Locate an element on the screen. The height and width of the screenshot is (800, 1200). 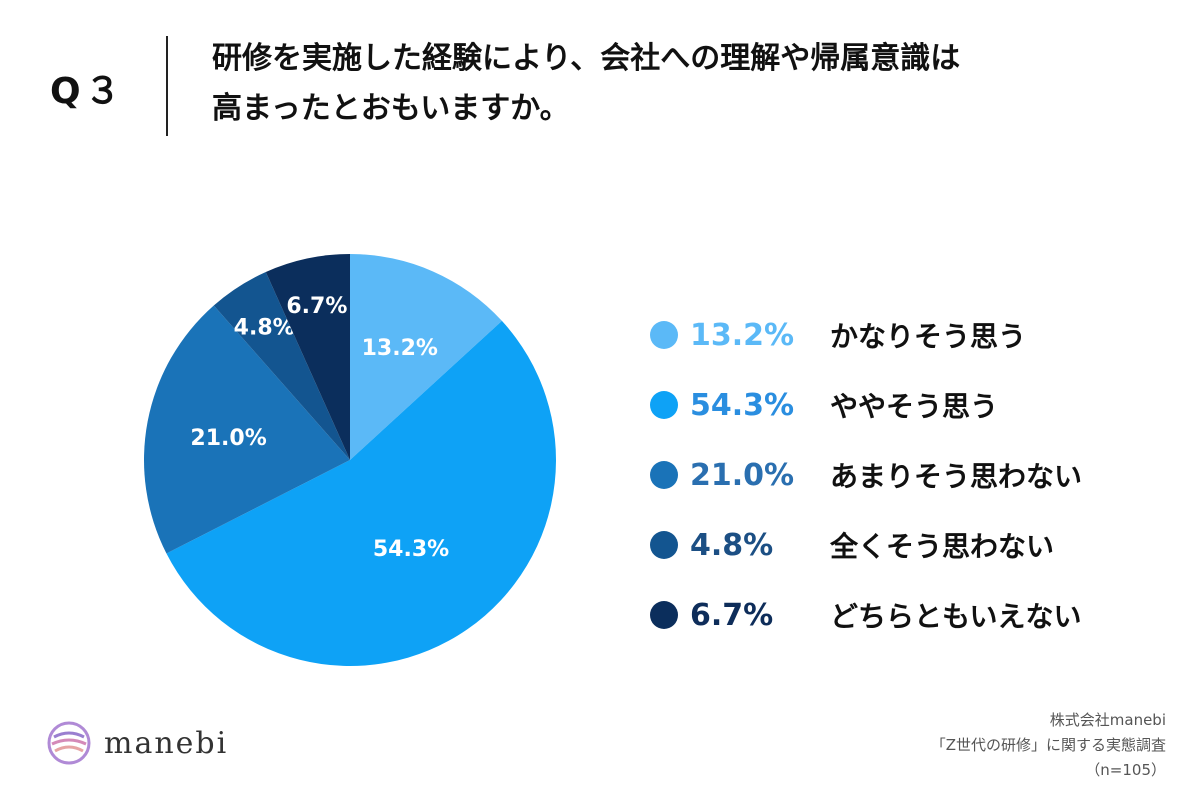
header-divider is located at coordinates (167, 86).